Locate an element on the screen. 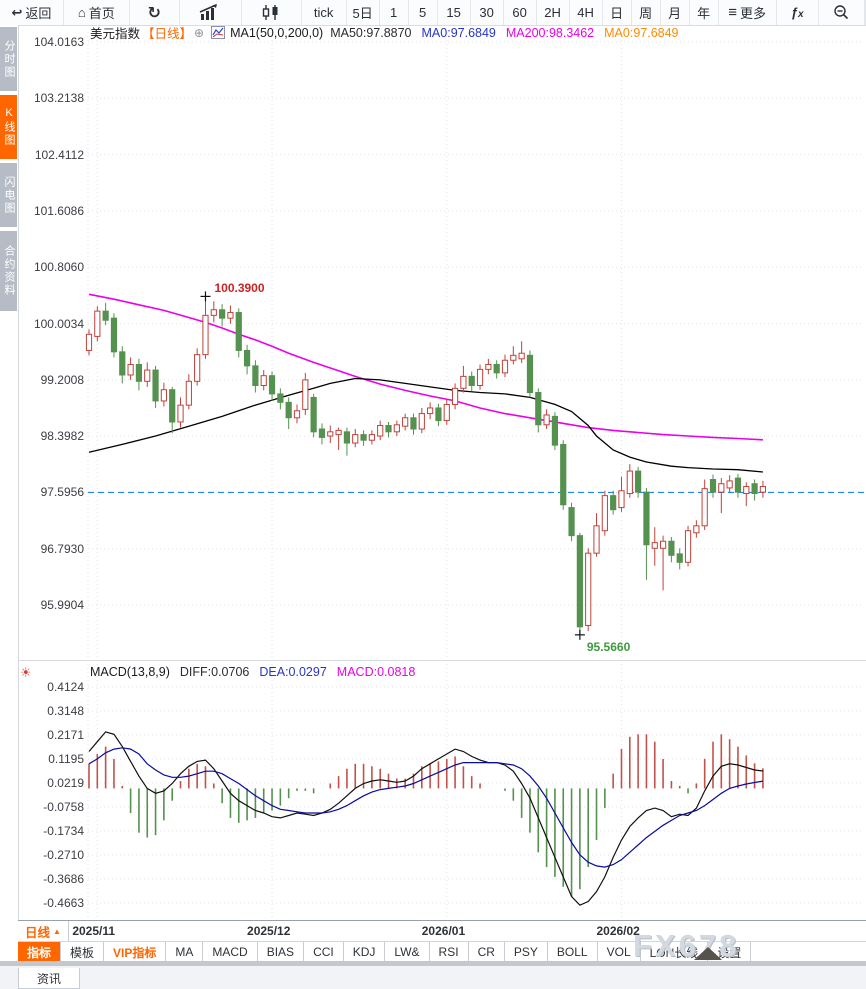  low-price-annotation: 95.5660 is located at coordinates (608, 646).